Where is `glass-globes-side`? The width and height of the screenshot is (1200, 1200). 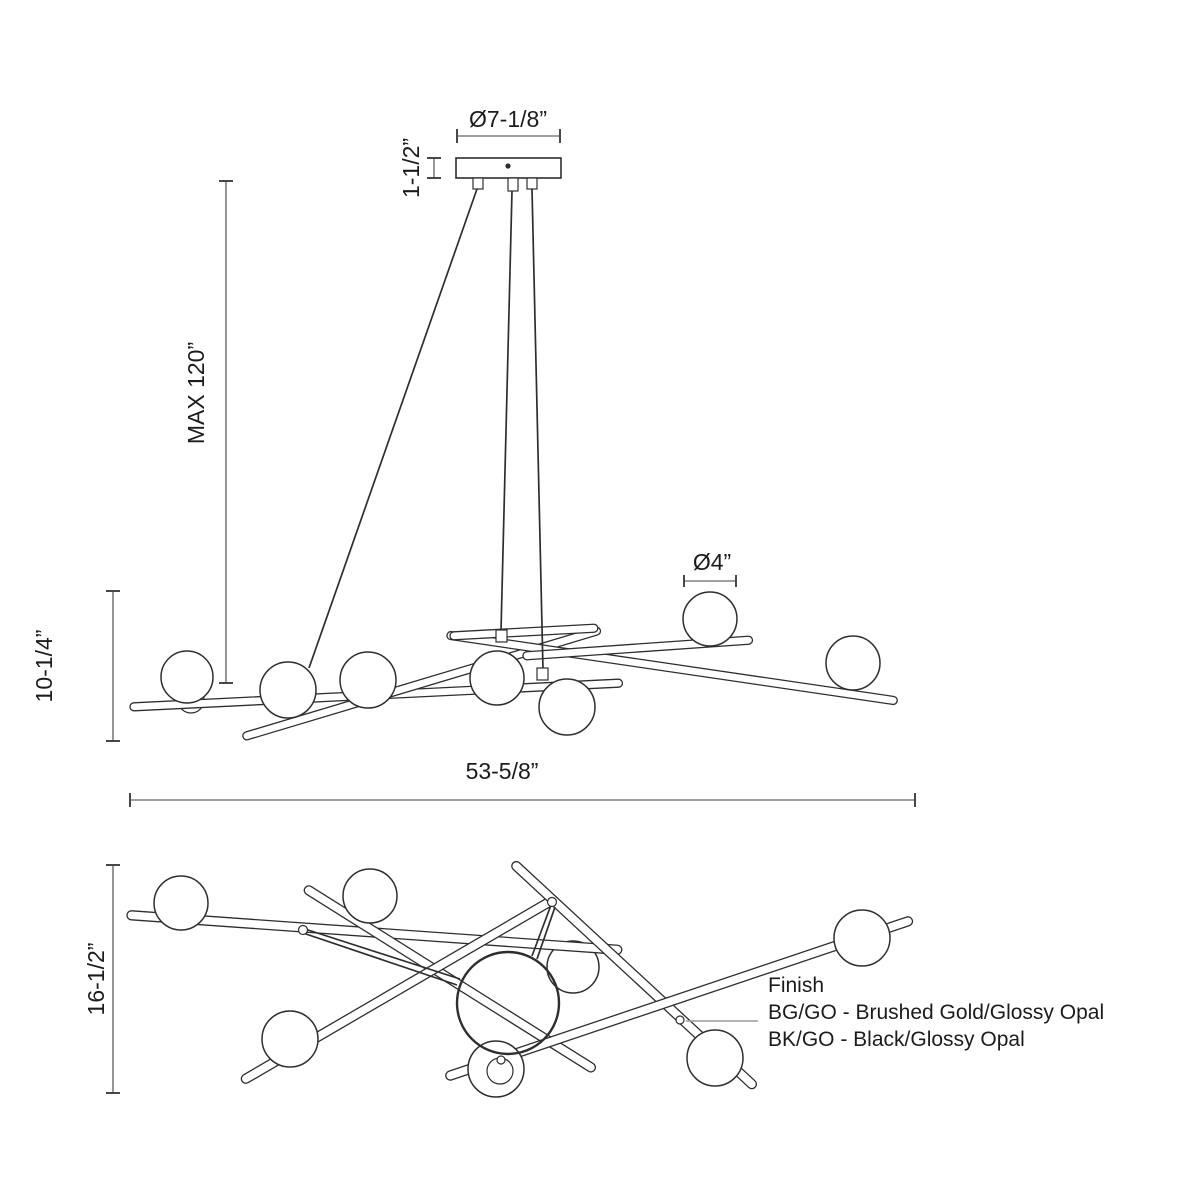 glass-globes-side is located at coordinates (520, 663).